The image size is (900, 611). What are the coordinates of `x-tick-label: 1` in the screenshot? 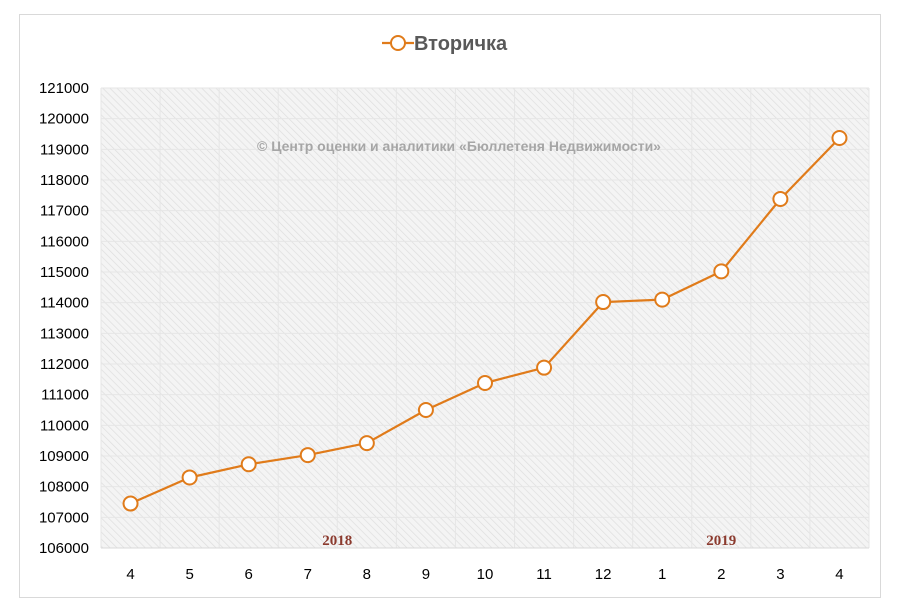 It's located at (662, 574).